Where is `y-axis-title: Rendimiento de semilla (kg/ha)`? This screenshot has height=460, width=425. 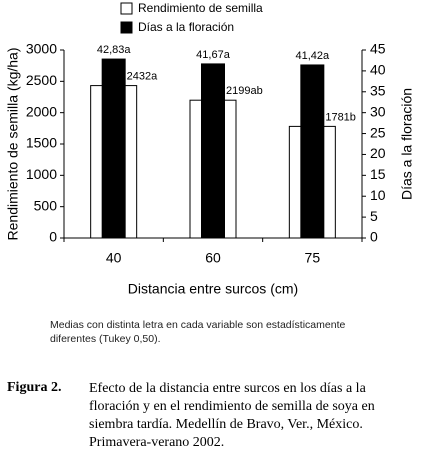
y-axis-title: Rendimiento de semilla (kg/ha) is located at coordinates (13, 144).